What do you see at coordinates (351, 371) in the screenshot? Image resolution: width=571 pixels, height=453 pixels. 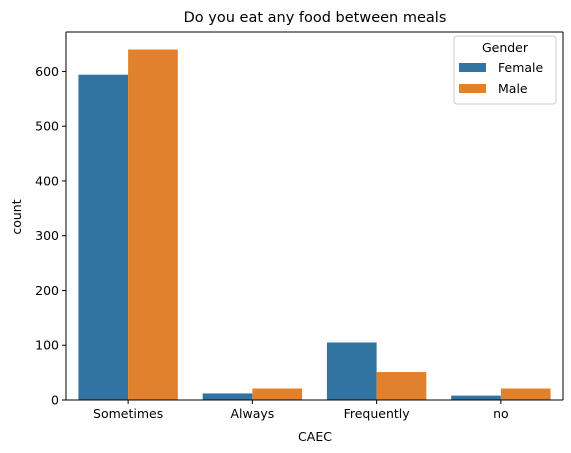 I see `bar-female-frequently` at bounding box center [351, 371].